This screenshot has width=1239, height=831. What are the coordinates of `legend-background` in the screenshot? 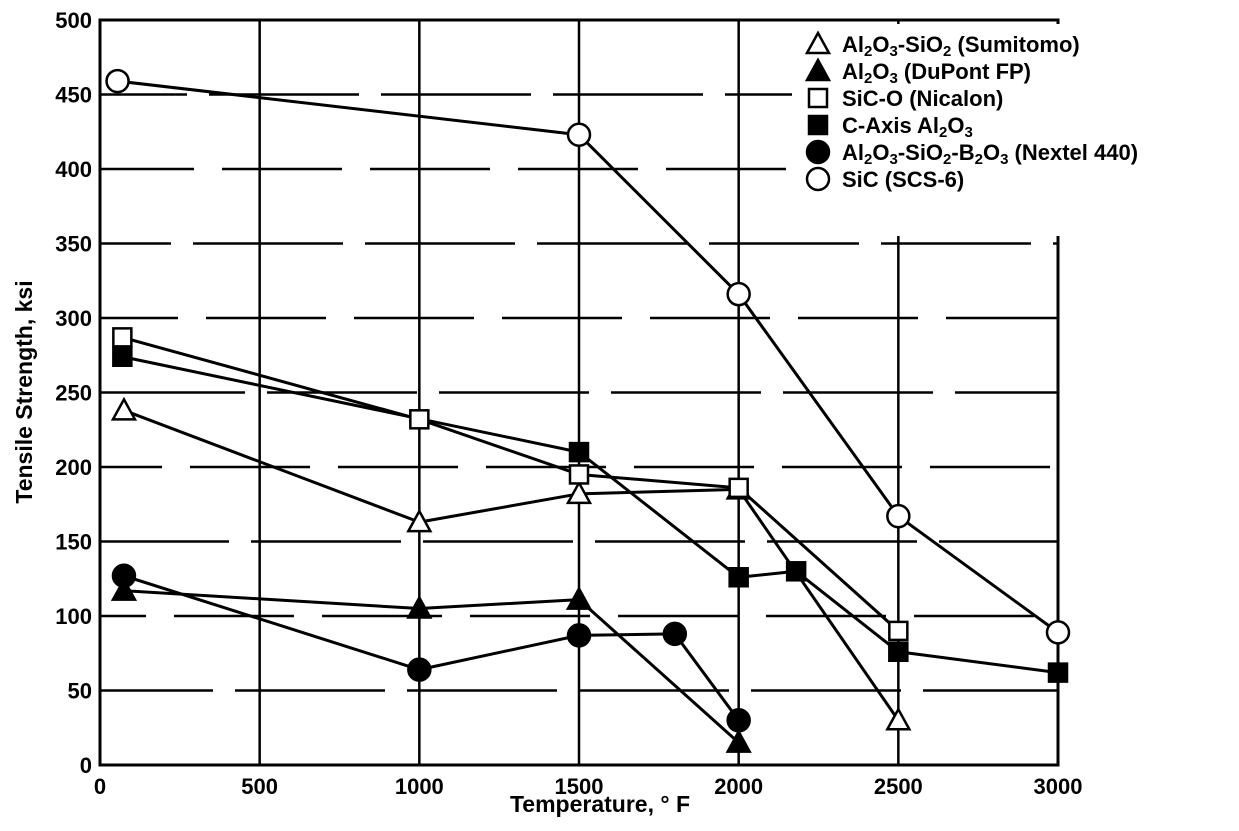 It's located at (1014, 130).